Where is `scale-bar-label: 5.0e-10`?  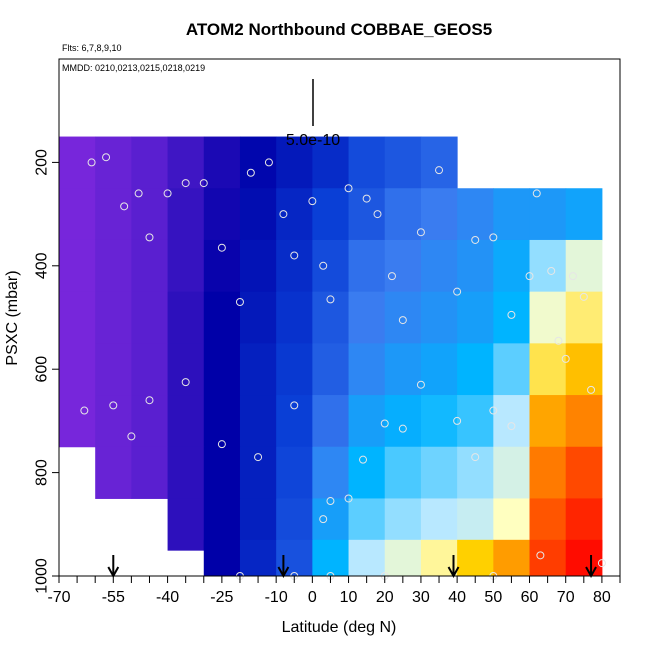
scale-bar-label: 5.0e-10 is located at coordinates (313, 140).